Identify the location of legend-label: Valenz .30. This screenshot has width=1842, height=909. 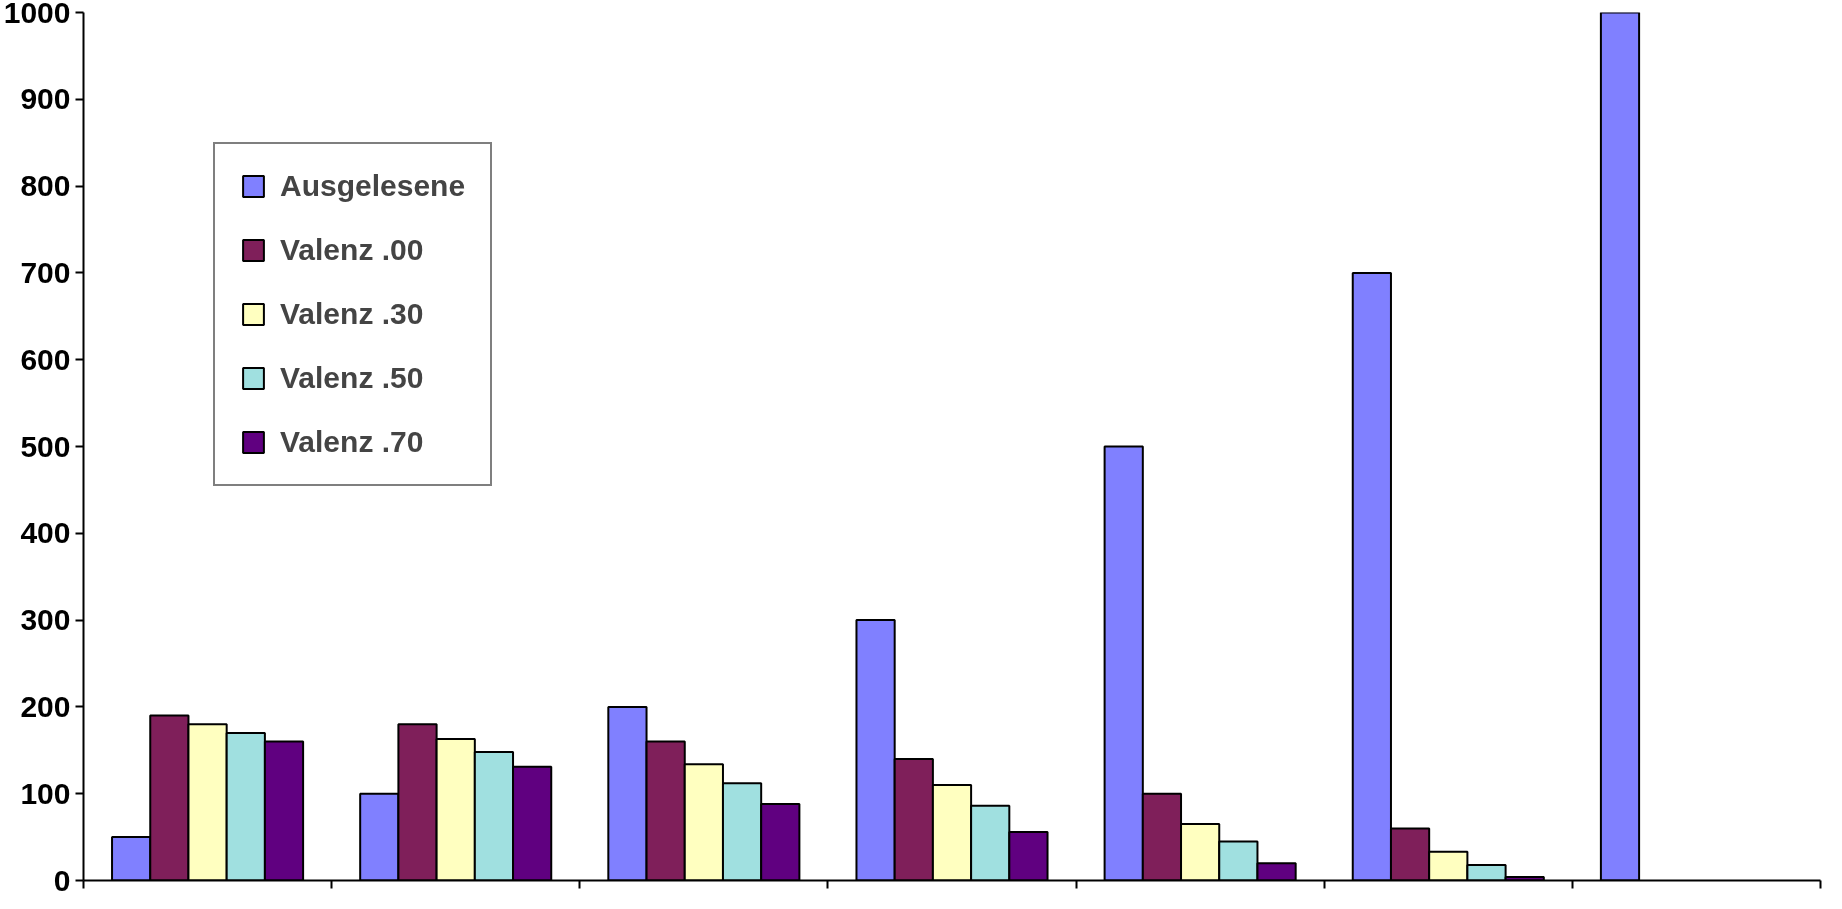
(352, 314).